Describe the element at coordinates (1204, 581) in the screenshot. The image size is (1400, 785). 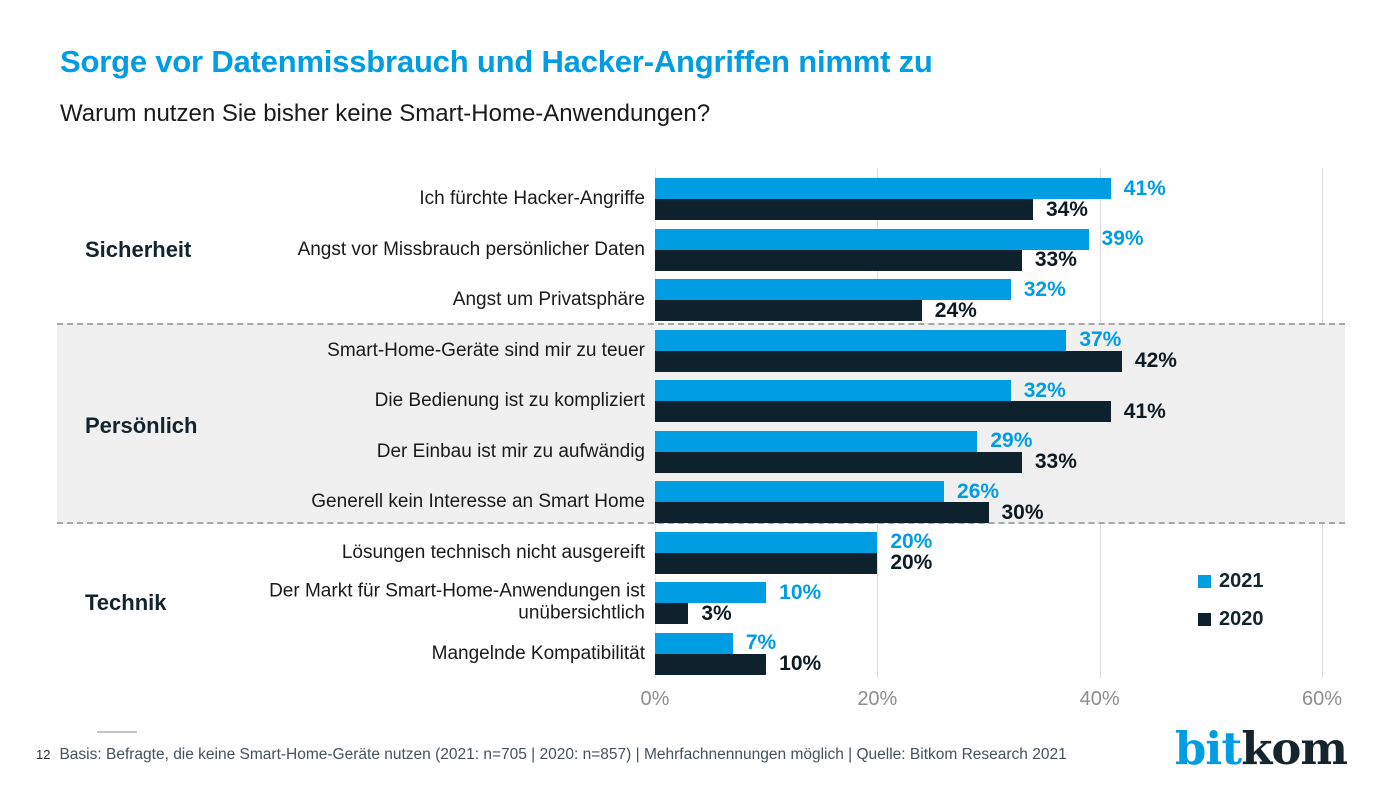
I see `legend-swatch-2021` at that location.